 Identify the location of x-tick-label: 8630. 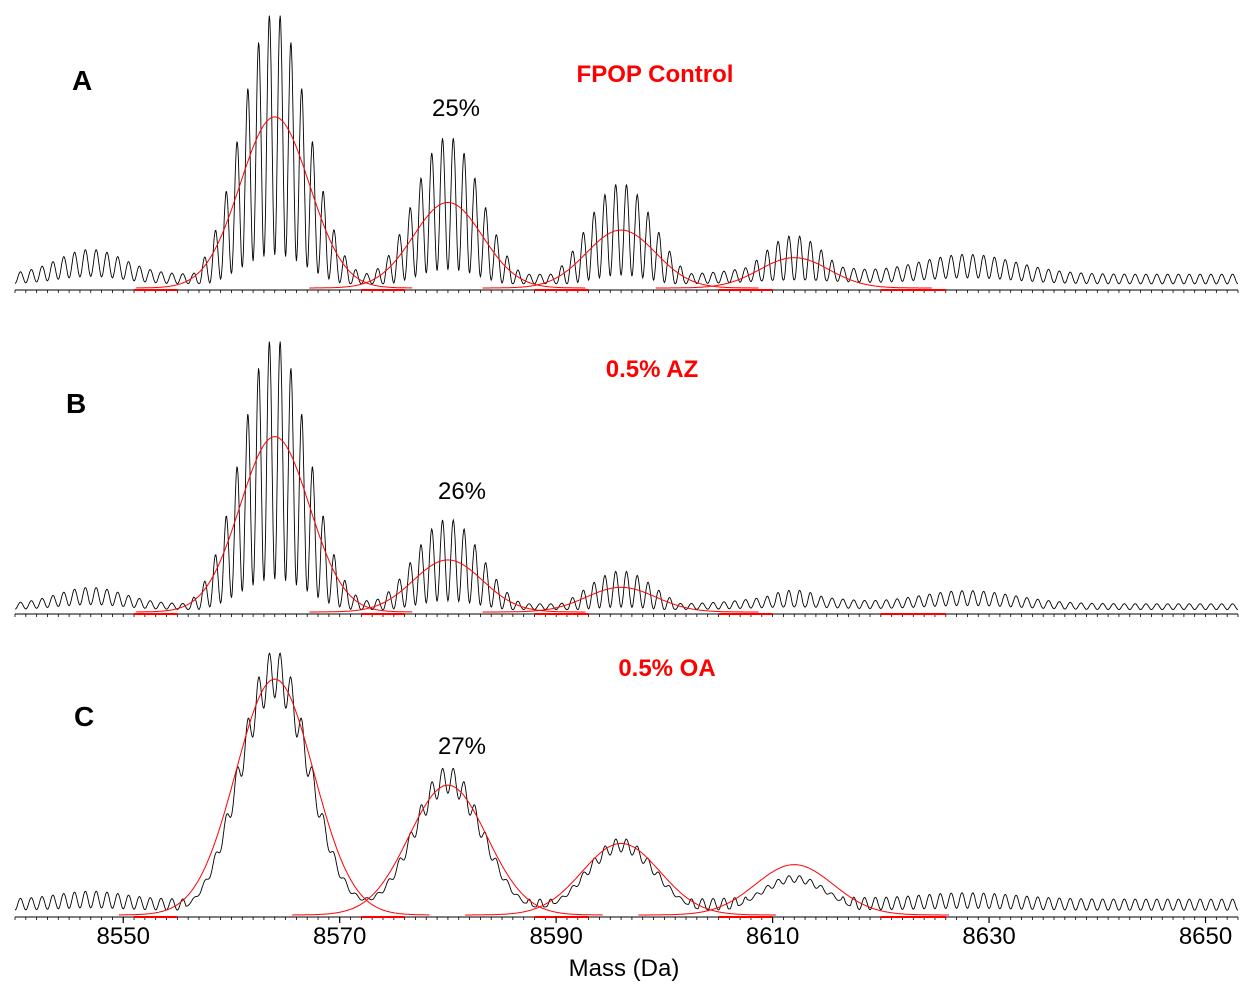
(988, 936).